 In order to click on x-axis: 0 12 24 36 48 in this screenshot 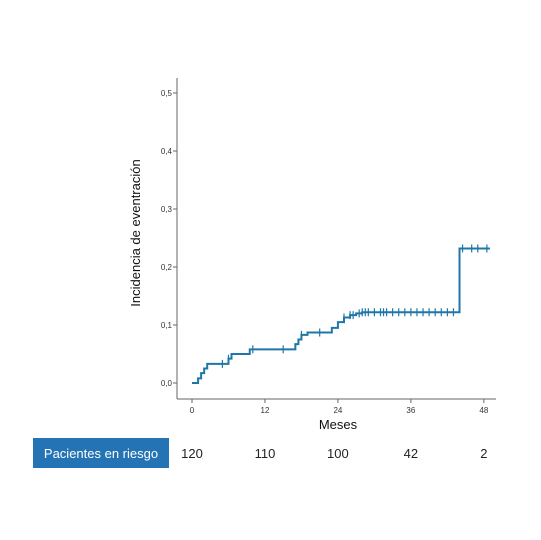, I will do `click(336, 406)`.